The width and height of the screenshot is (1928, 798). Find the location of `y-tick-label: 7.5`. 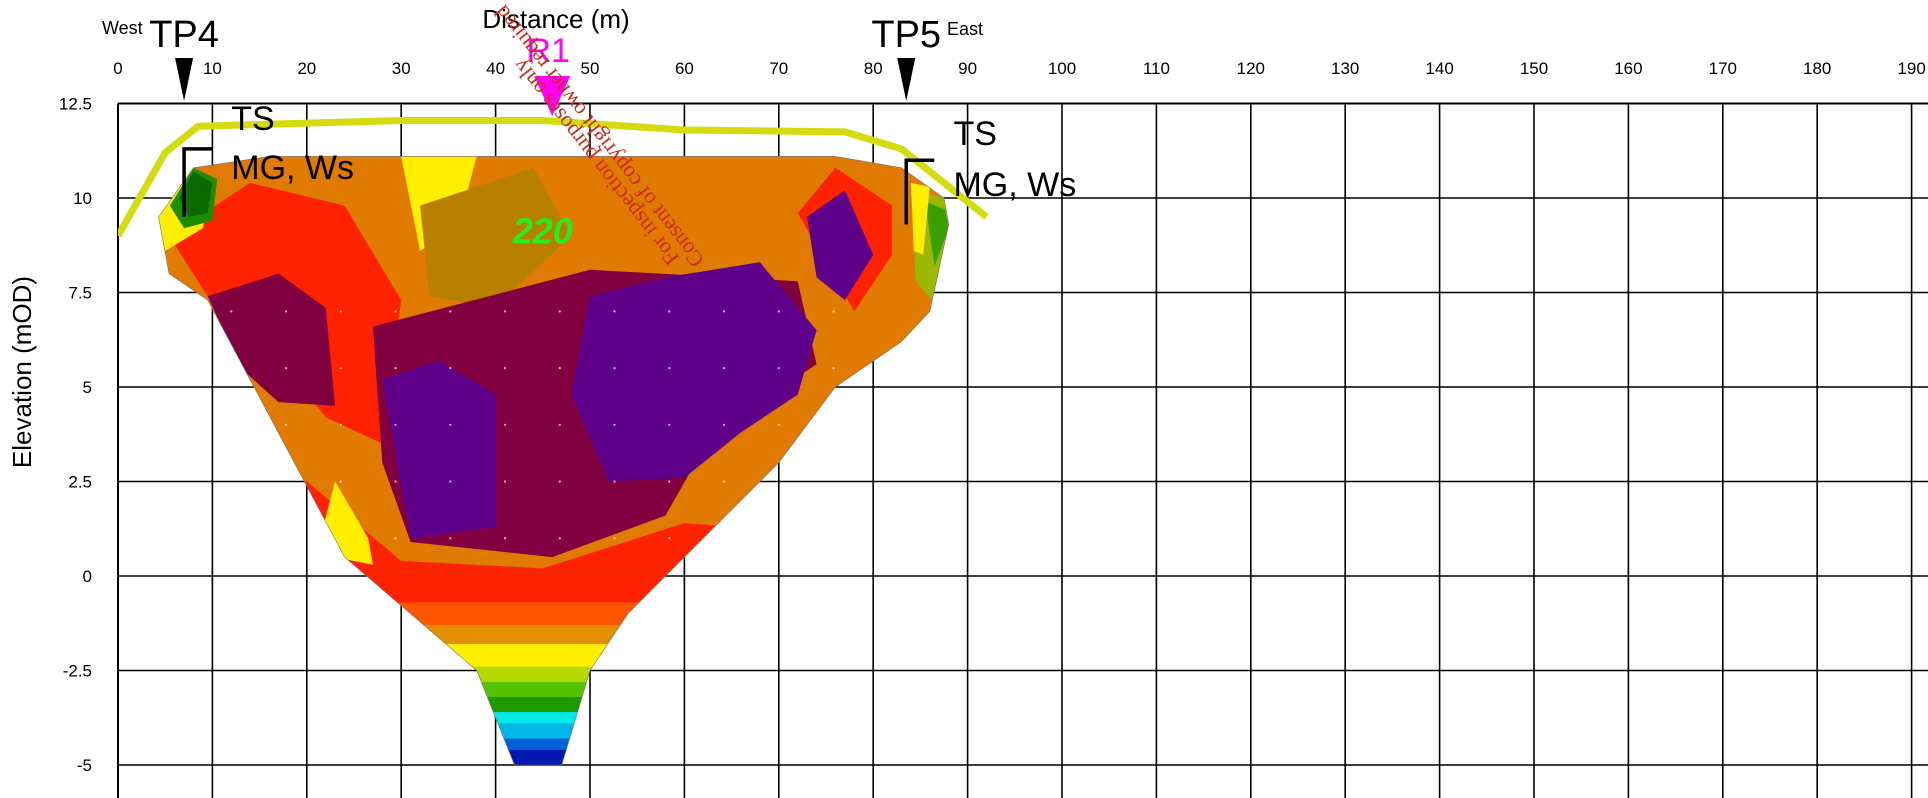

y-tick-label: 7.5 is located at coordinates (80, 293).